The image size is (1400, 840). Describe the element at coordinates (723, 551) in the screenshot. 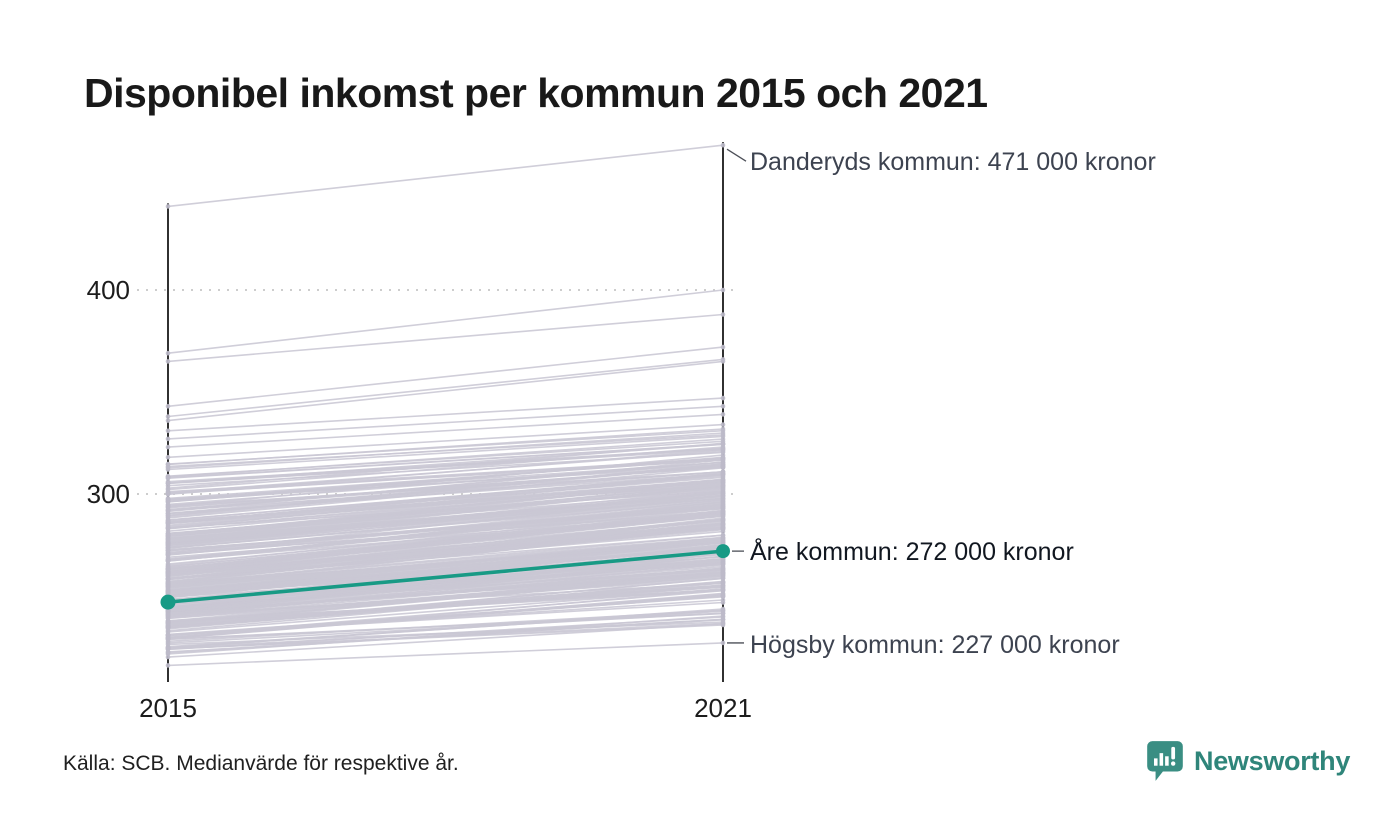

I see `highlight-dot-2021` at that location.